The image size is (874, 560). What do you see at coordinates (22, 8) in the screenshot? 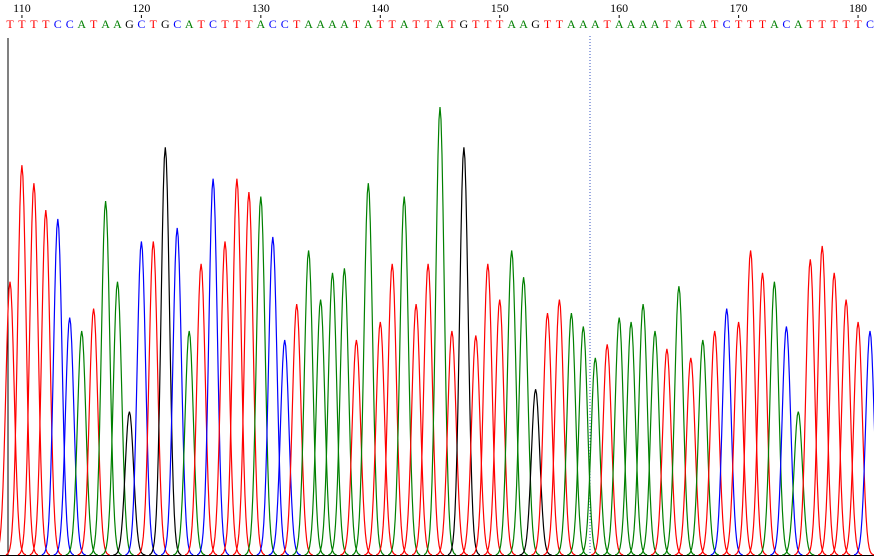
I see `ruler-label: 110` at bounding box center [22, 8].